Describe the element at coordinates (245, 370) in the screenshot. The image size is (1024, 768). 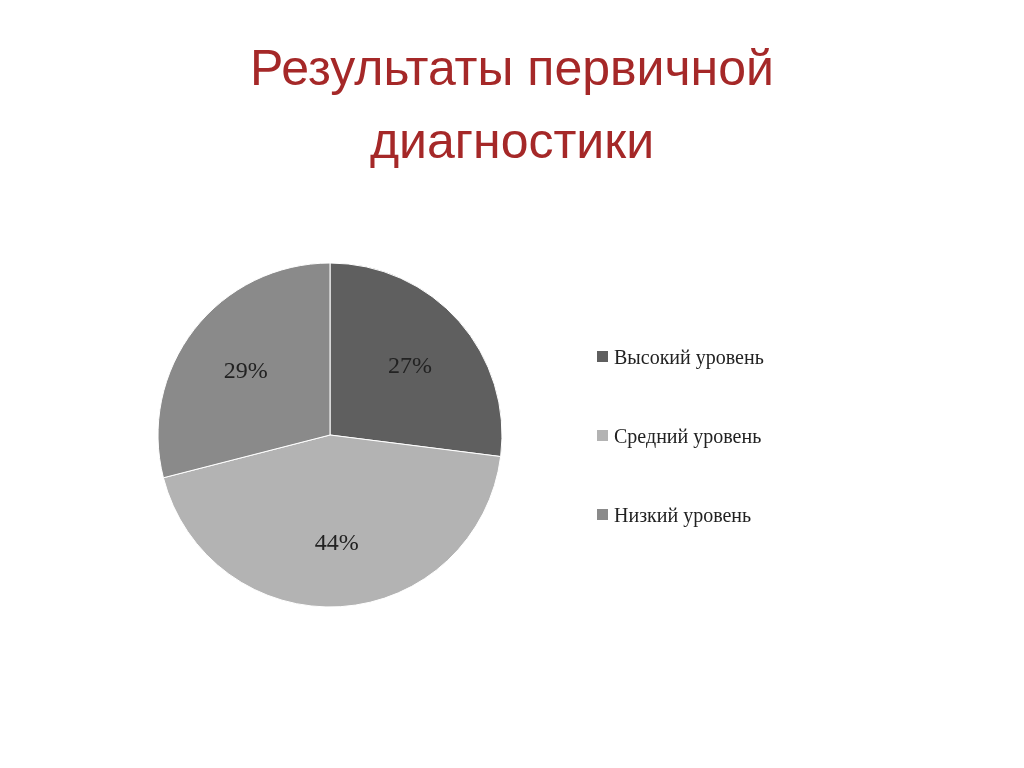
I see `data-label: 29%` at that location.